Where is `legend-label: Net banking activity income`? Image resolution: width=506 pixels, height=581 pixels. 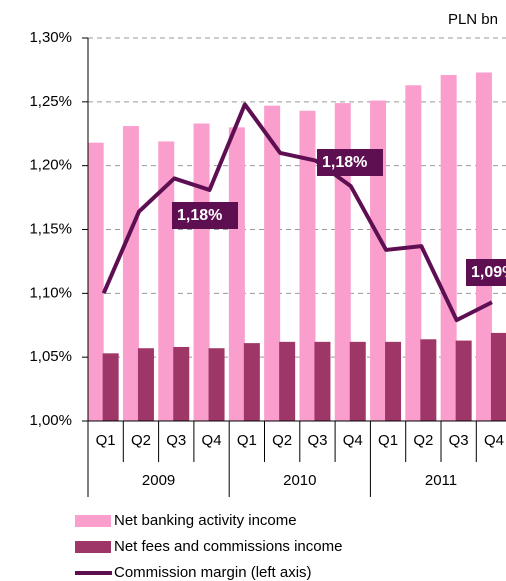
legend-label: Net banking activity income is located at coordinates (205, 520).